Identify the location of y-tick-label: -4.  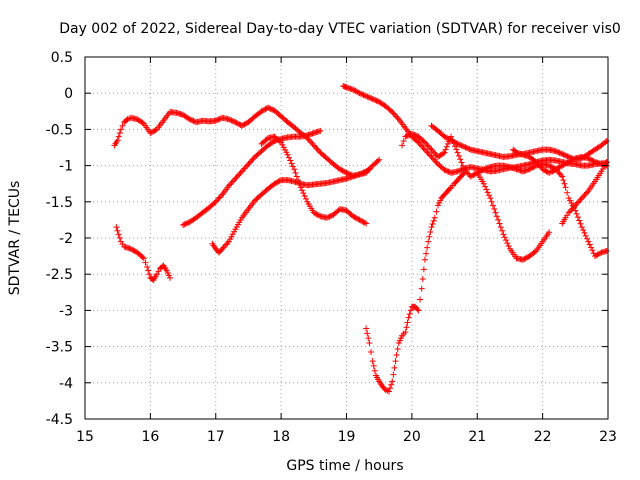
(66, 384).